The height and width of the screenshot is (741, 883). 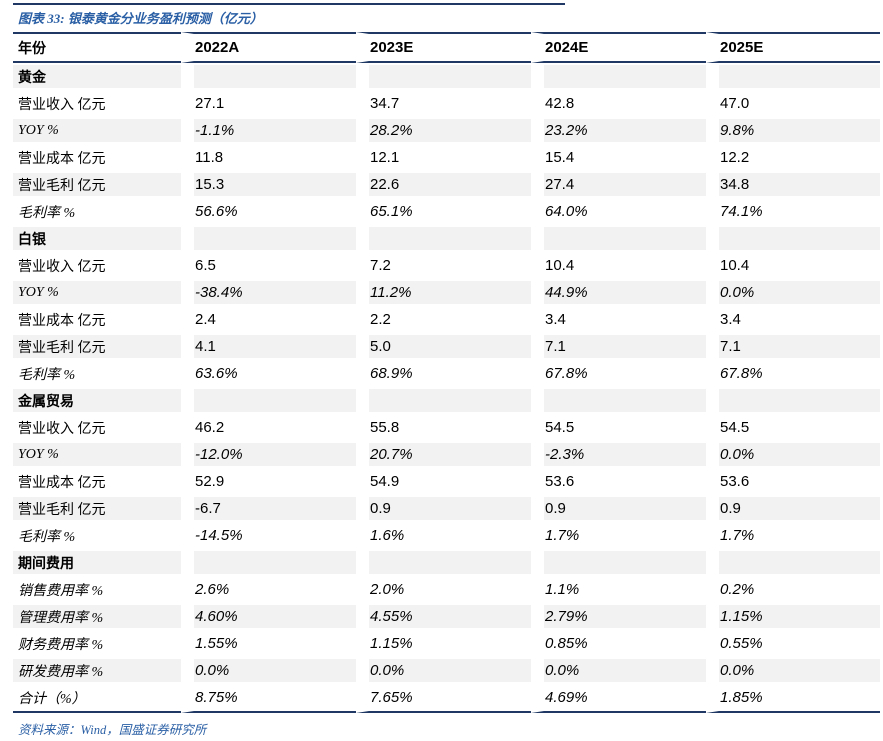 What do you see at coordinates (793, 157) in the screenshot?
I see `cell-value: 12.2` at bounding box center [793, 157].